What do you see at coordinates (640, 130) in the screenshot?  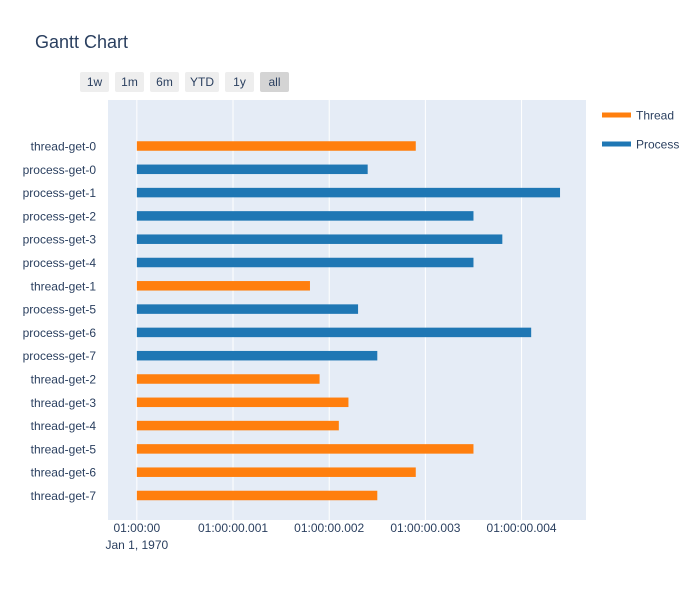 I see `legend: Thread Process` at bounding box center [640, 130].